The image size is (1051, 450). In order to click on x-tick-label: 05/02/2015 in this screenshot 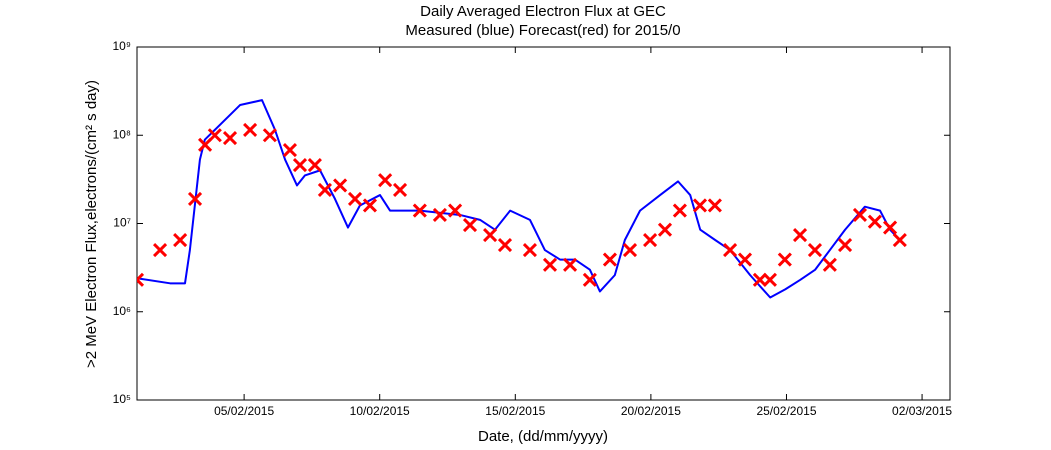, I will do `click(244, 411)`.